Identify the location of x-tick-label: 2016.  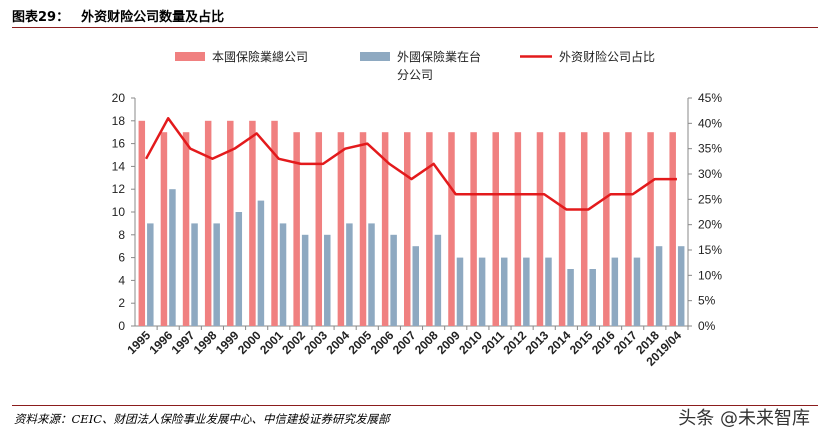
(603, 342).